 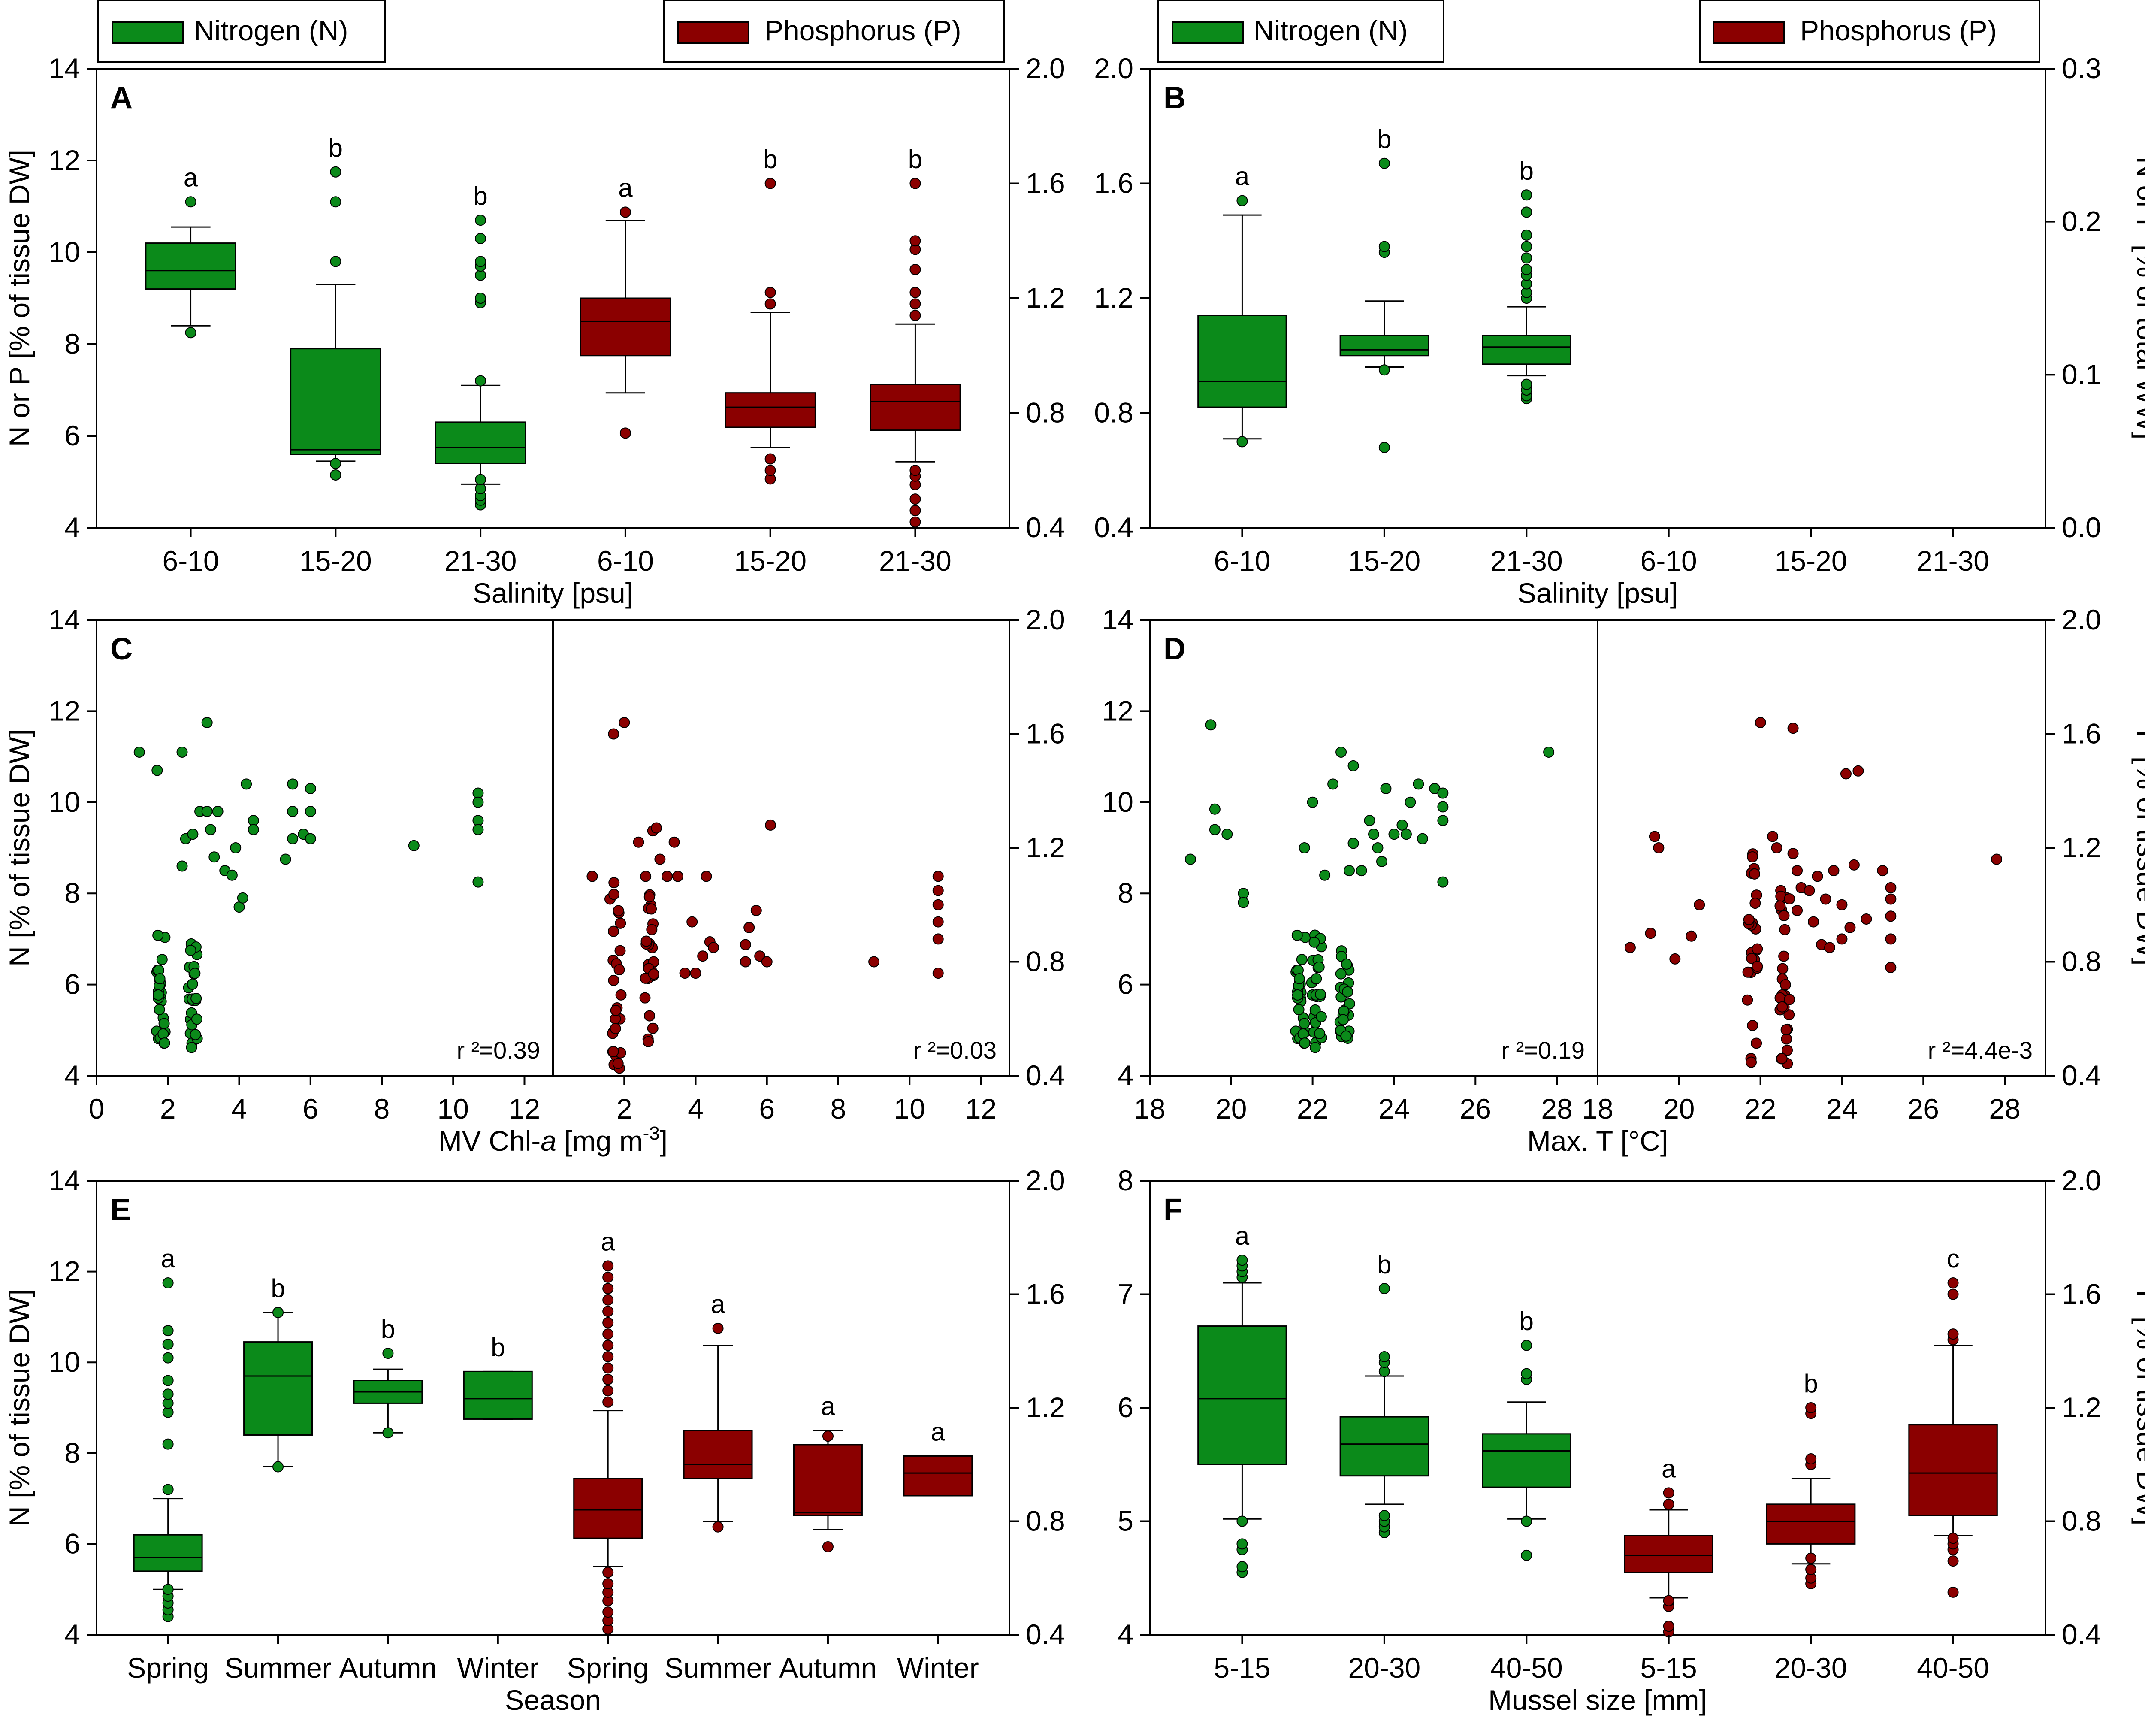 What do you see at coordinates (1543, 1050) in the screenshot?
I see `r2-label-left: r ²=0.19` at bounding box center [1543, 1050].